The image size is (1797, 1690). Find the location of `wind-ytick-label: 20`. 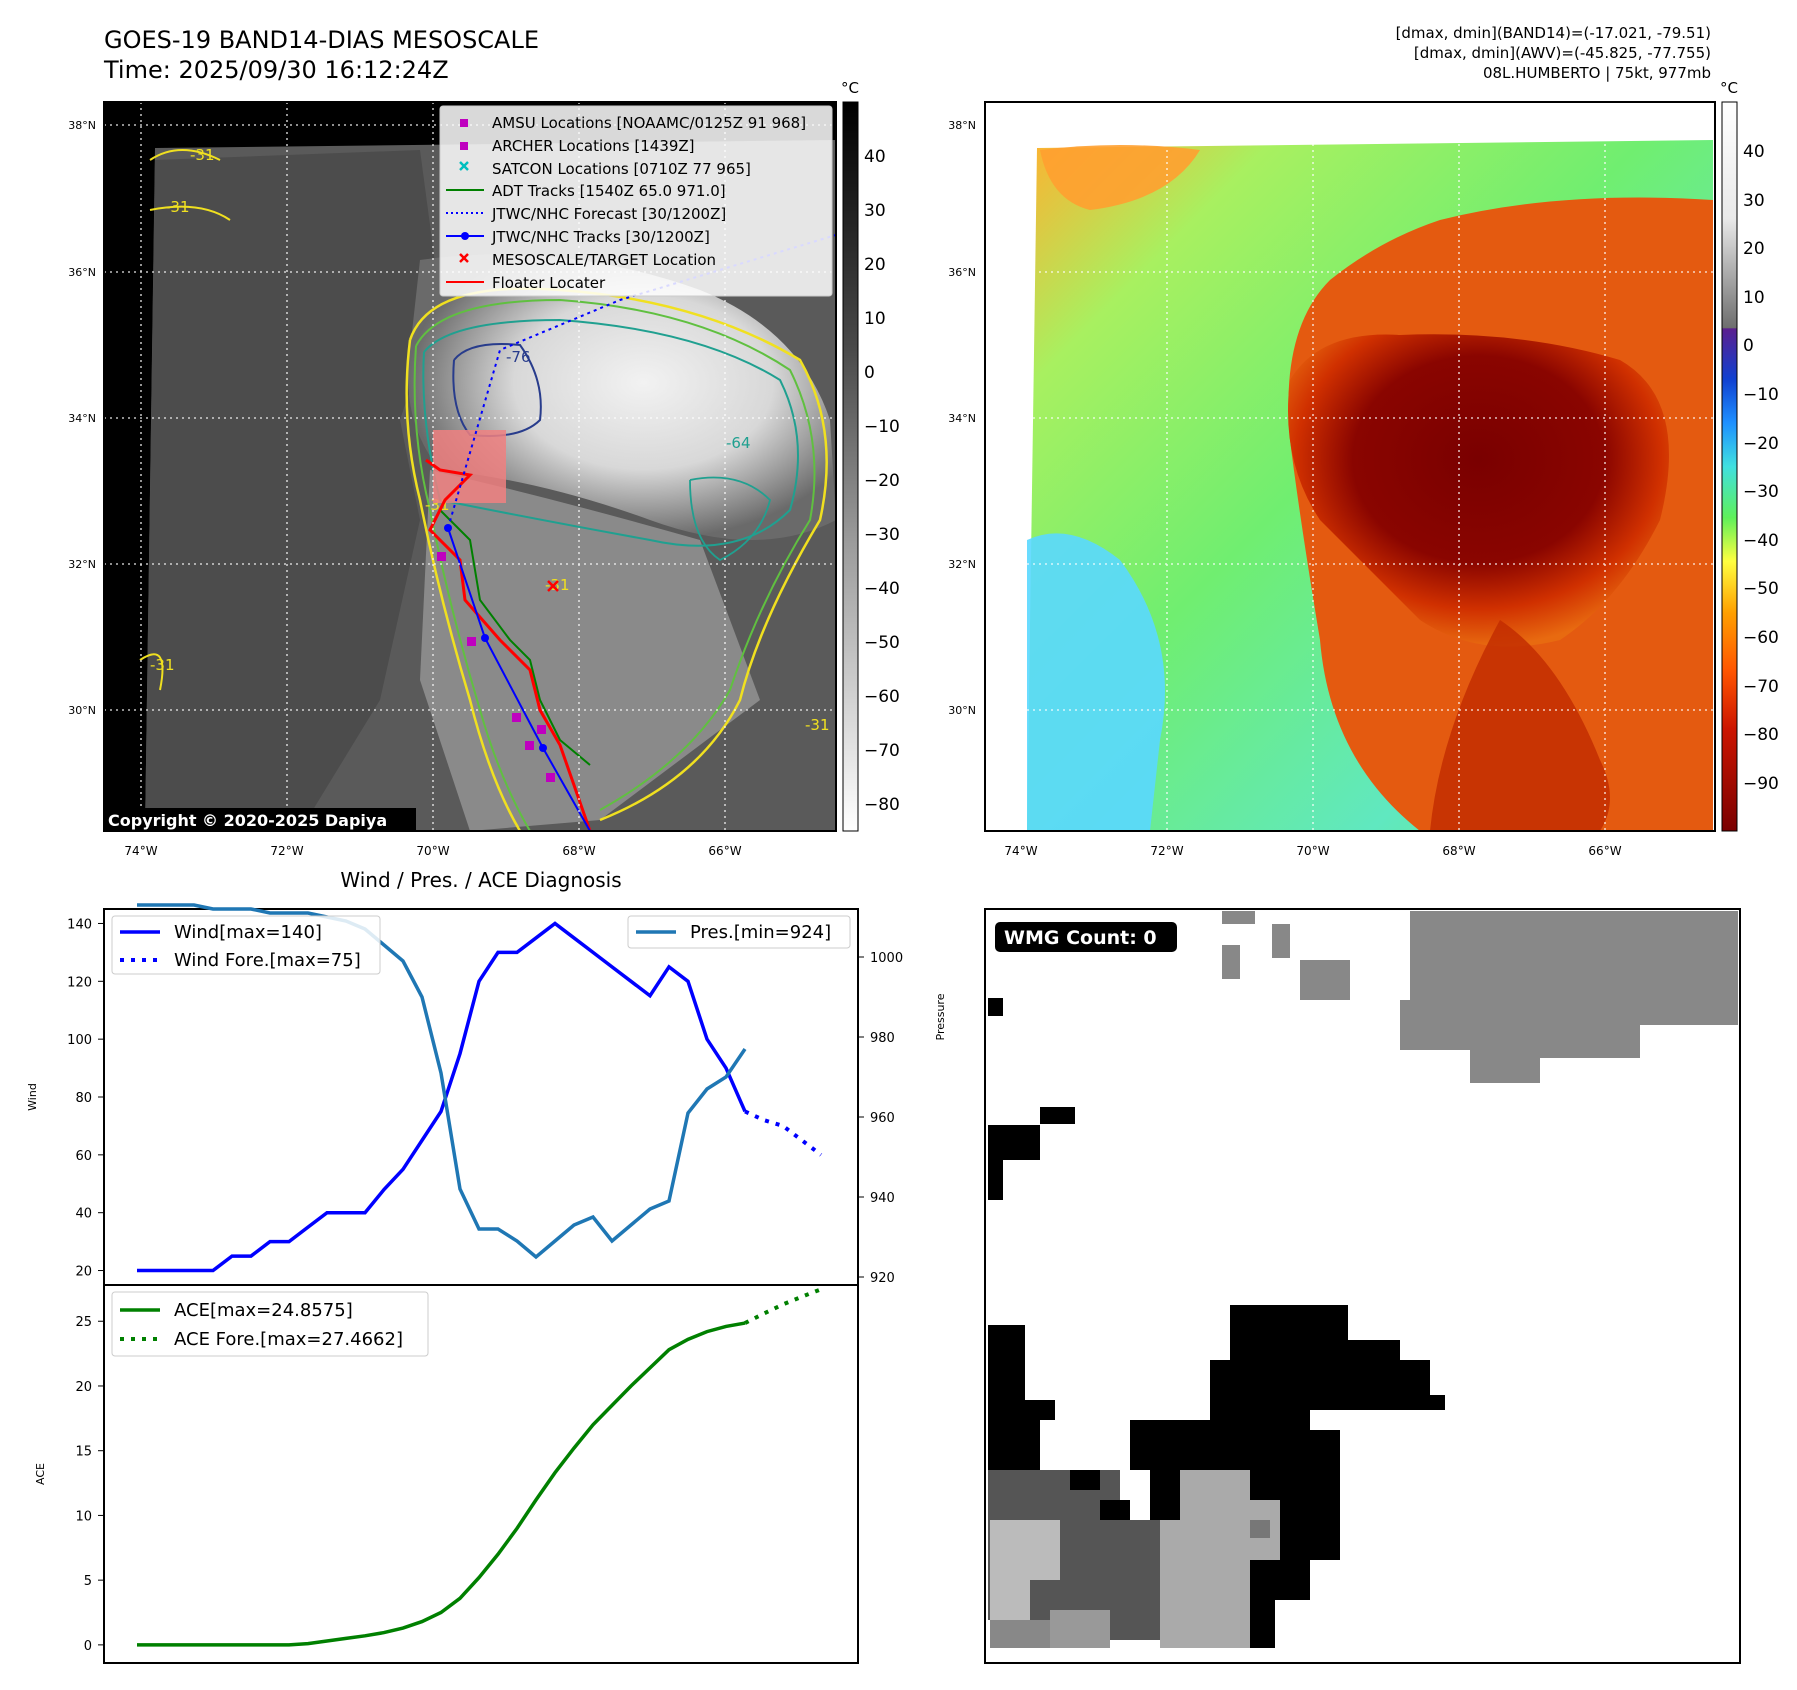

wind-ytick-label: 20 is located at coordinates (83, 1272).